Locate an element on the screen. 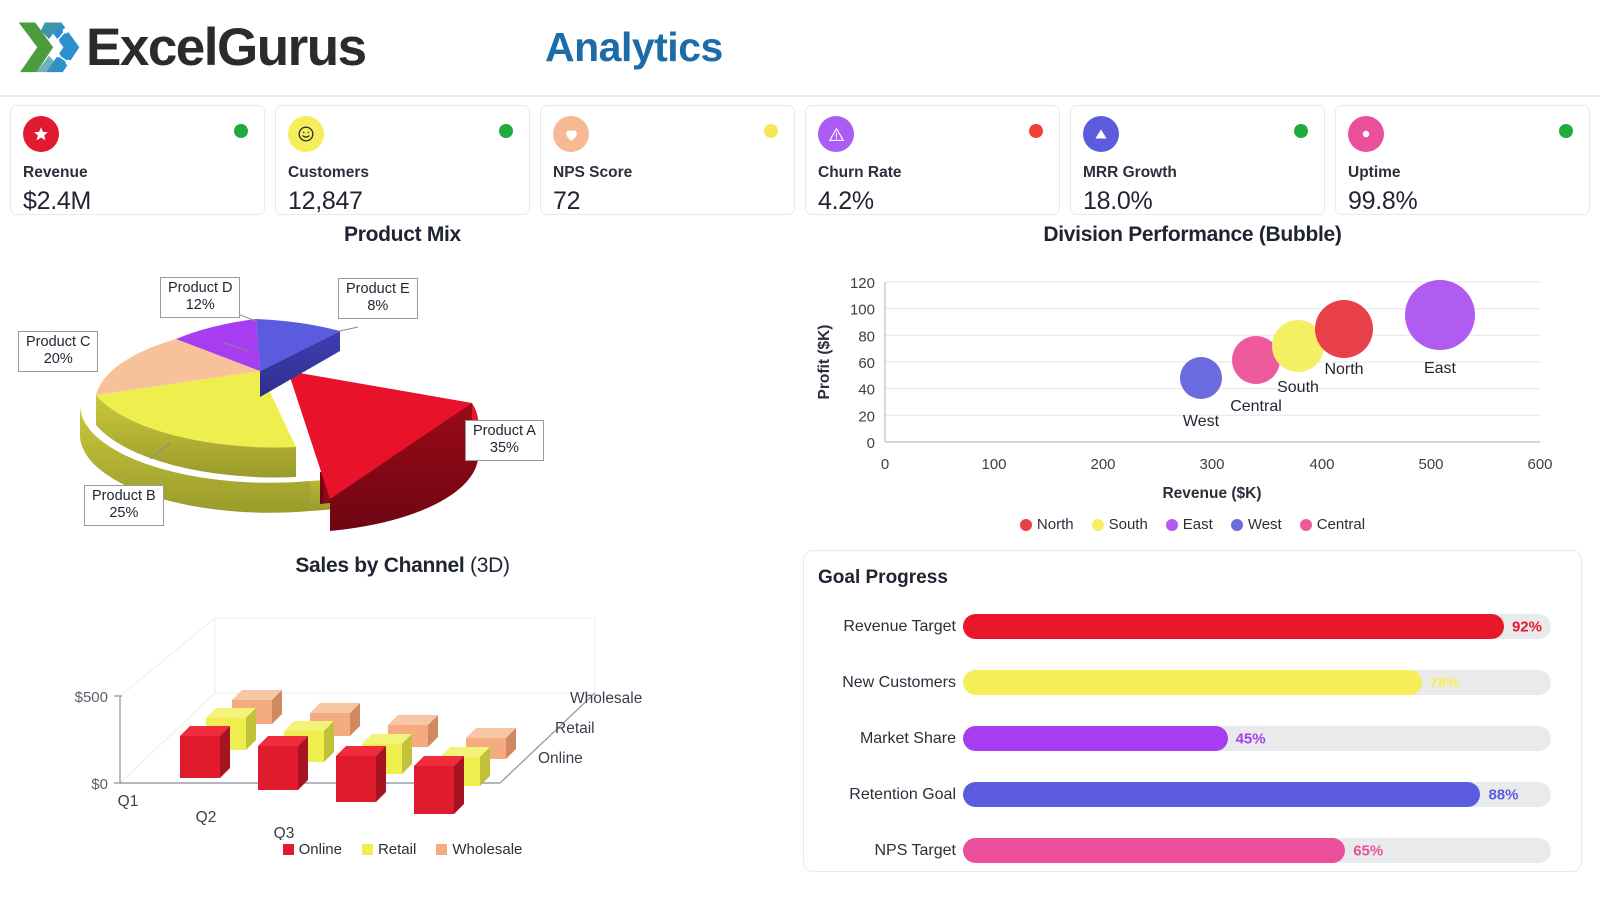 The height and width of the screenshot is (920, 1600). goal-label: New Customers is located at coordinates (899, 682).